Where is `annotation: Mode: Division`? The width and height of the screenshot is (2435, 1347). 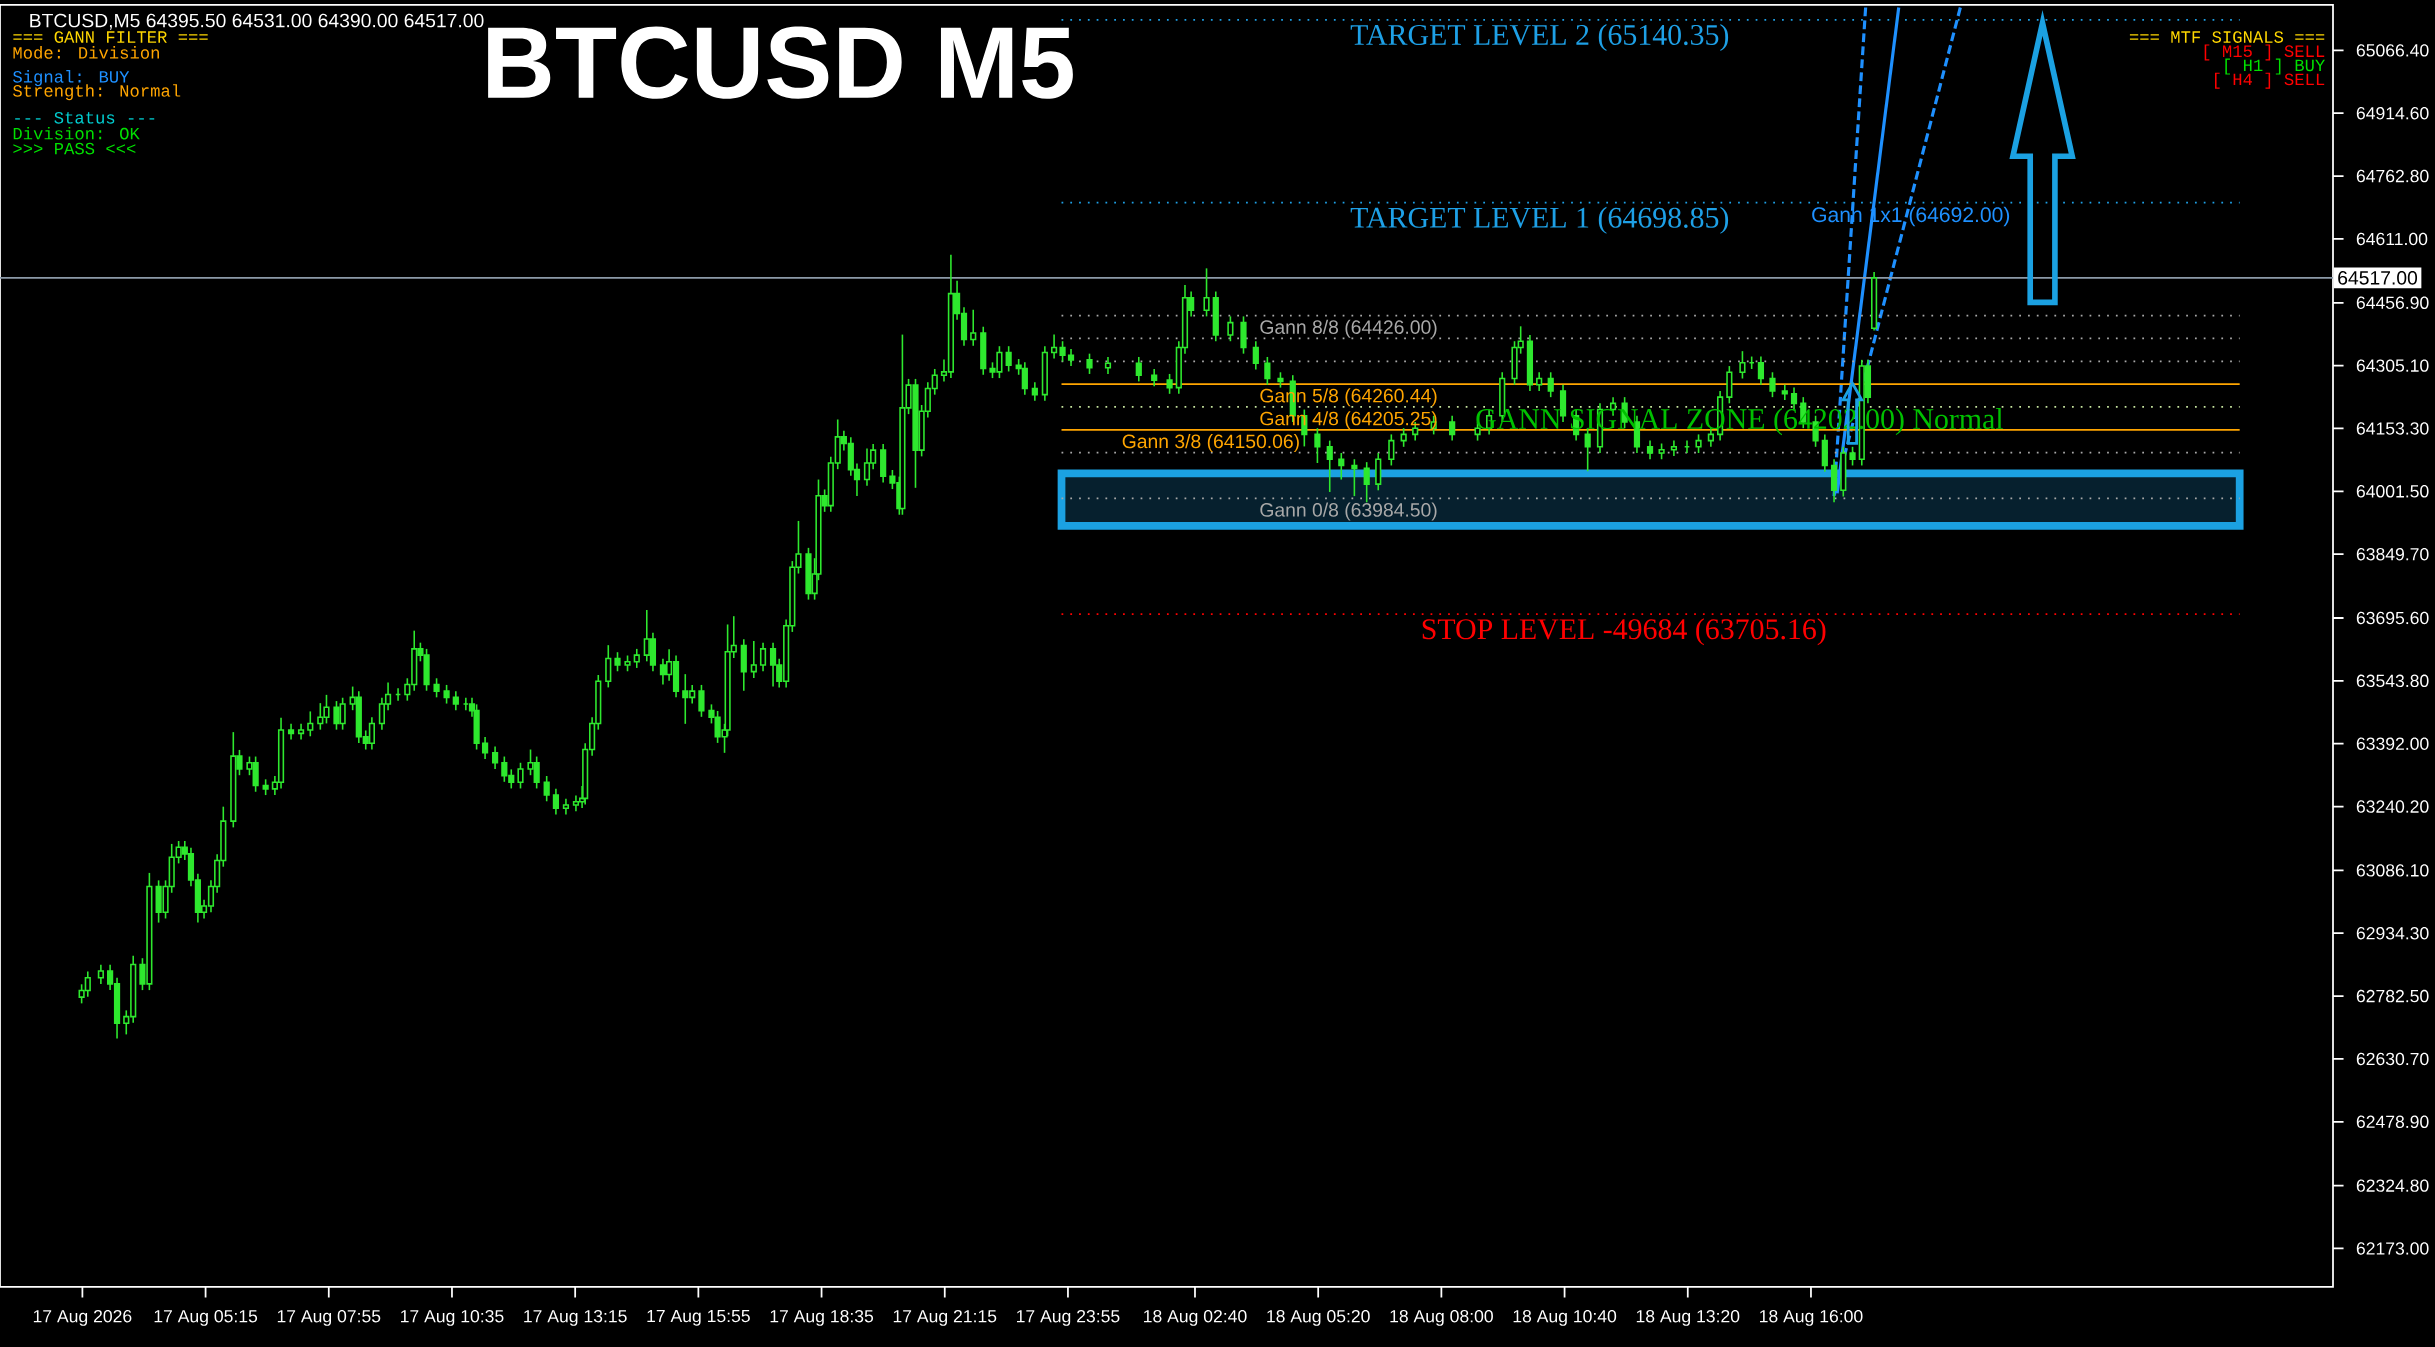
annotation: Mode: Division is located at coordinates (86, 52).